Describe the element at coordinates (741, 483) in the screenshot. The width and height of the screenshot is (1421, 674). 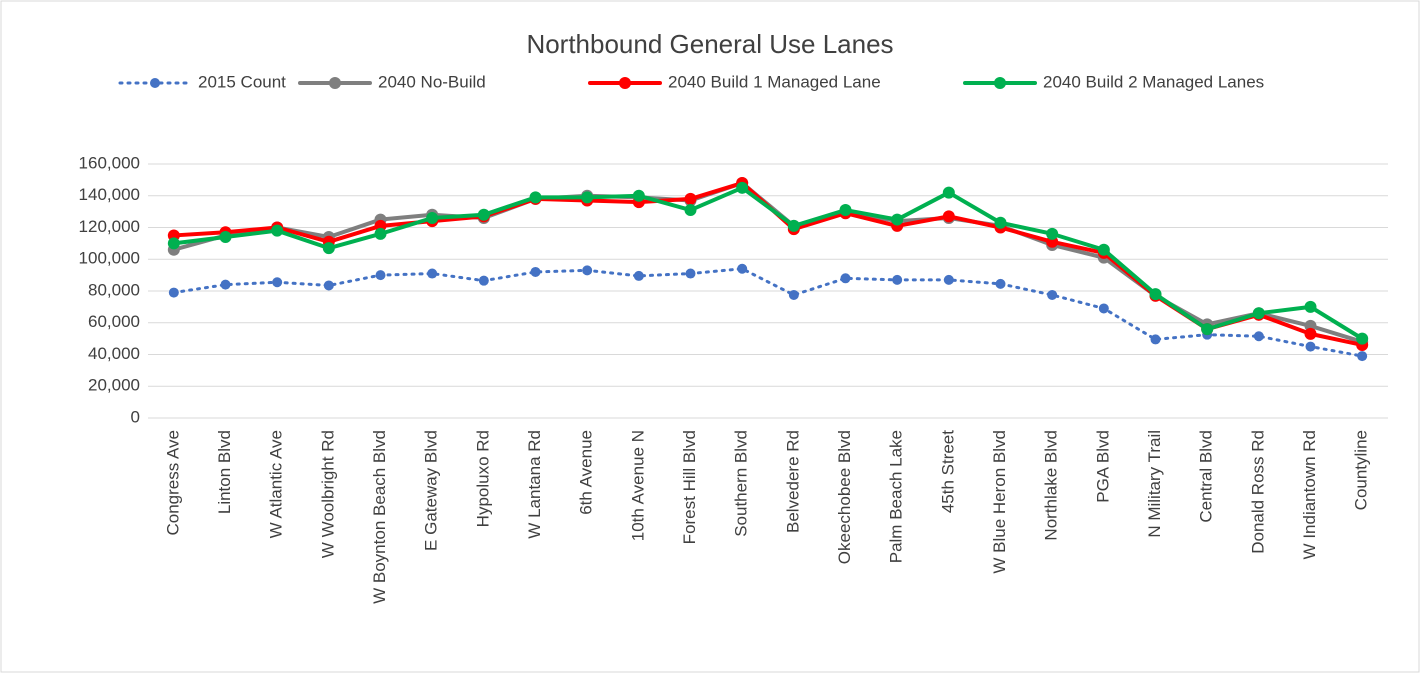
I see `x-tick-label: Southern Blvd` at that location.